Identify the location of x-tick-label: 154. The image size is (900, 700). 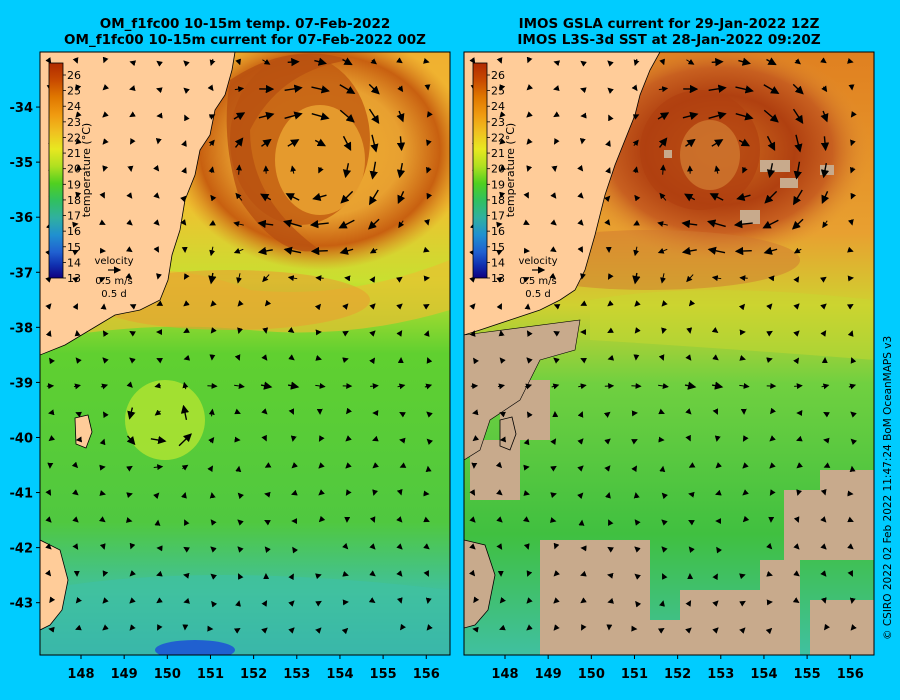
(339, 674).